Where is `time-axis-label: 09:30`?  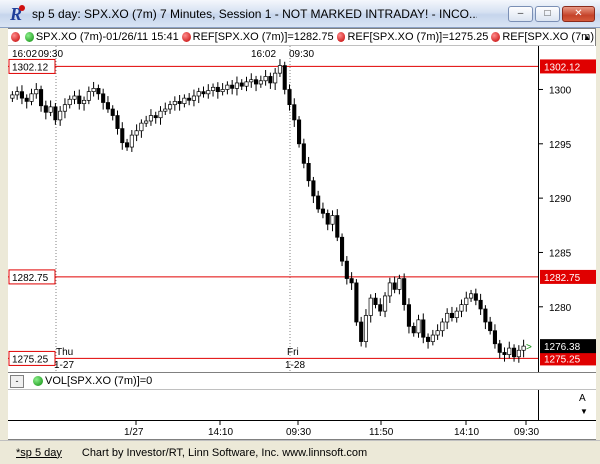
time-axis-label: 09:30 is located at coordinates (298, 432).